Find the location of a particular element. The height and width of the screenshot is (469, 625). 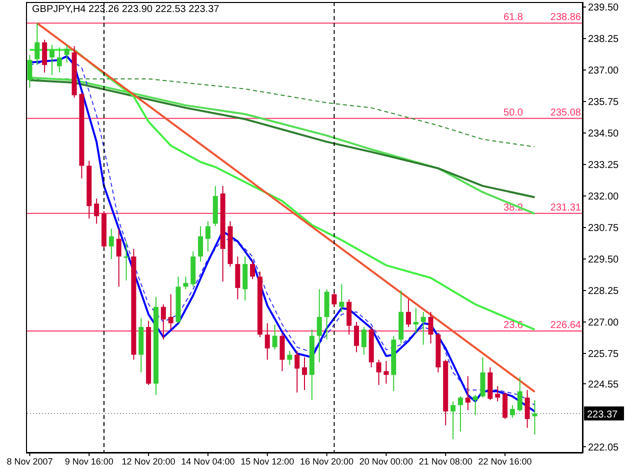

y-tick-label: 234.50 is located at coordinates (604, 134).